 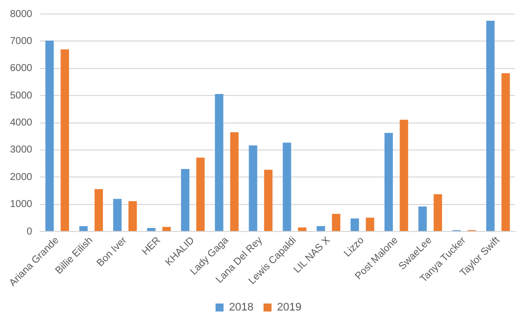 I want to click on y-tick-label: 1000, so click(x=21, y=204).